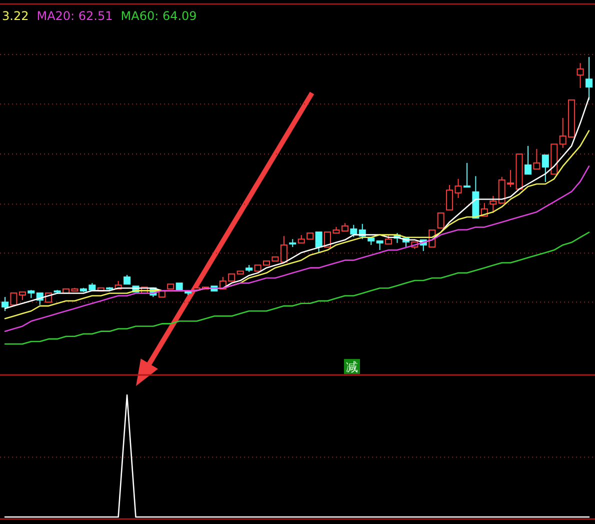  I want to click on text: 3.22, so click(15, 16).